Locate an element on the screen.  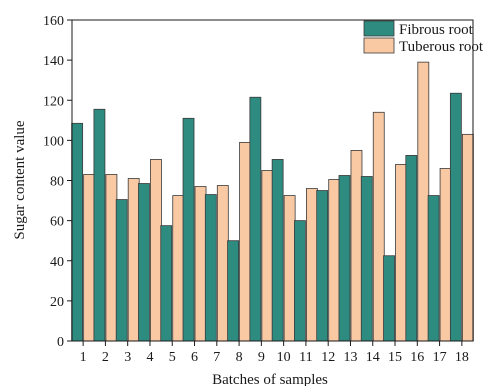
y-tick-label-40: 40 is located at coordinates (57, 262).